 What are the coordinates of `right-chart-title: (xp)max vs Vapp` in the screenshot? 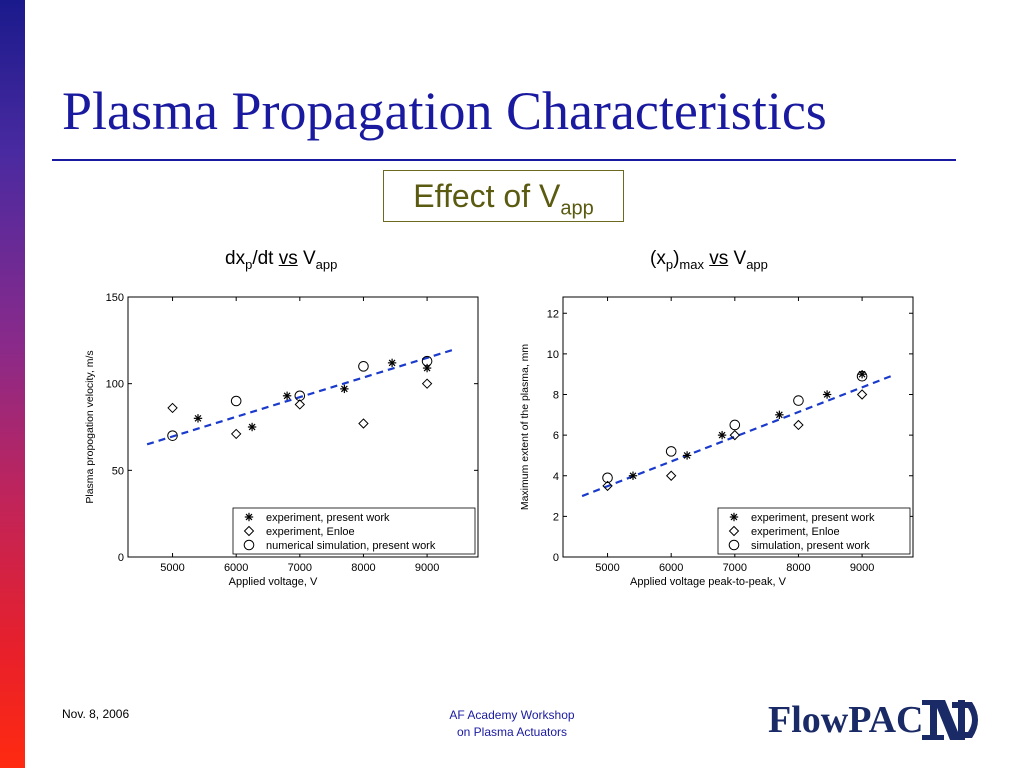 It's located at (709, 260).